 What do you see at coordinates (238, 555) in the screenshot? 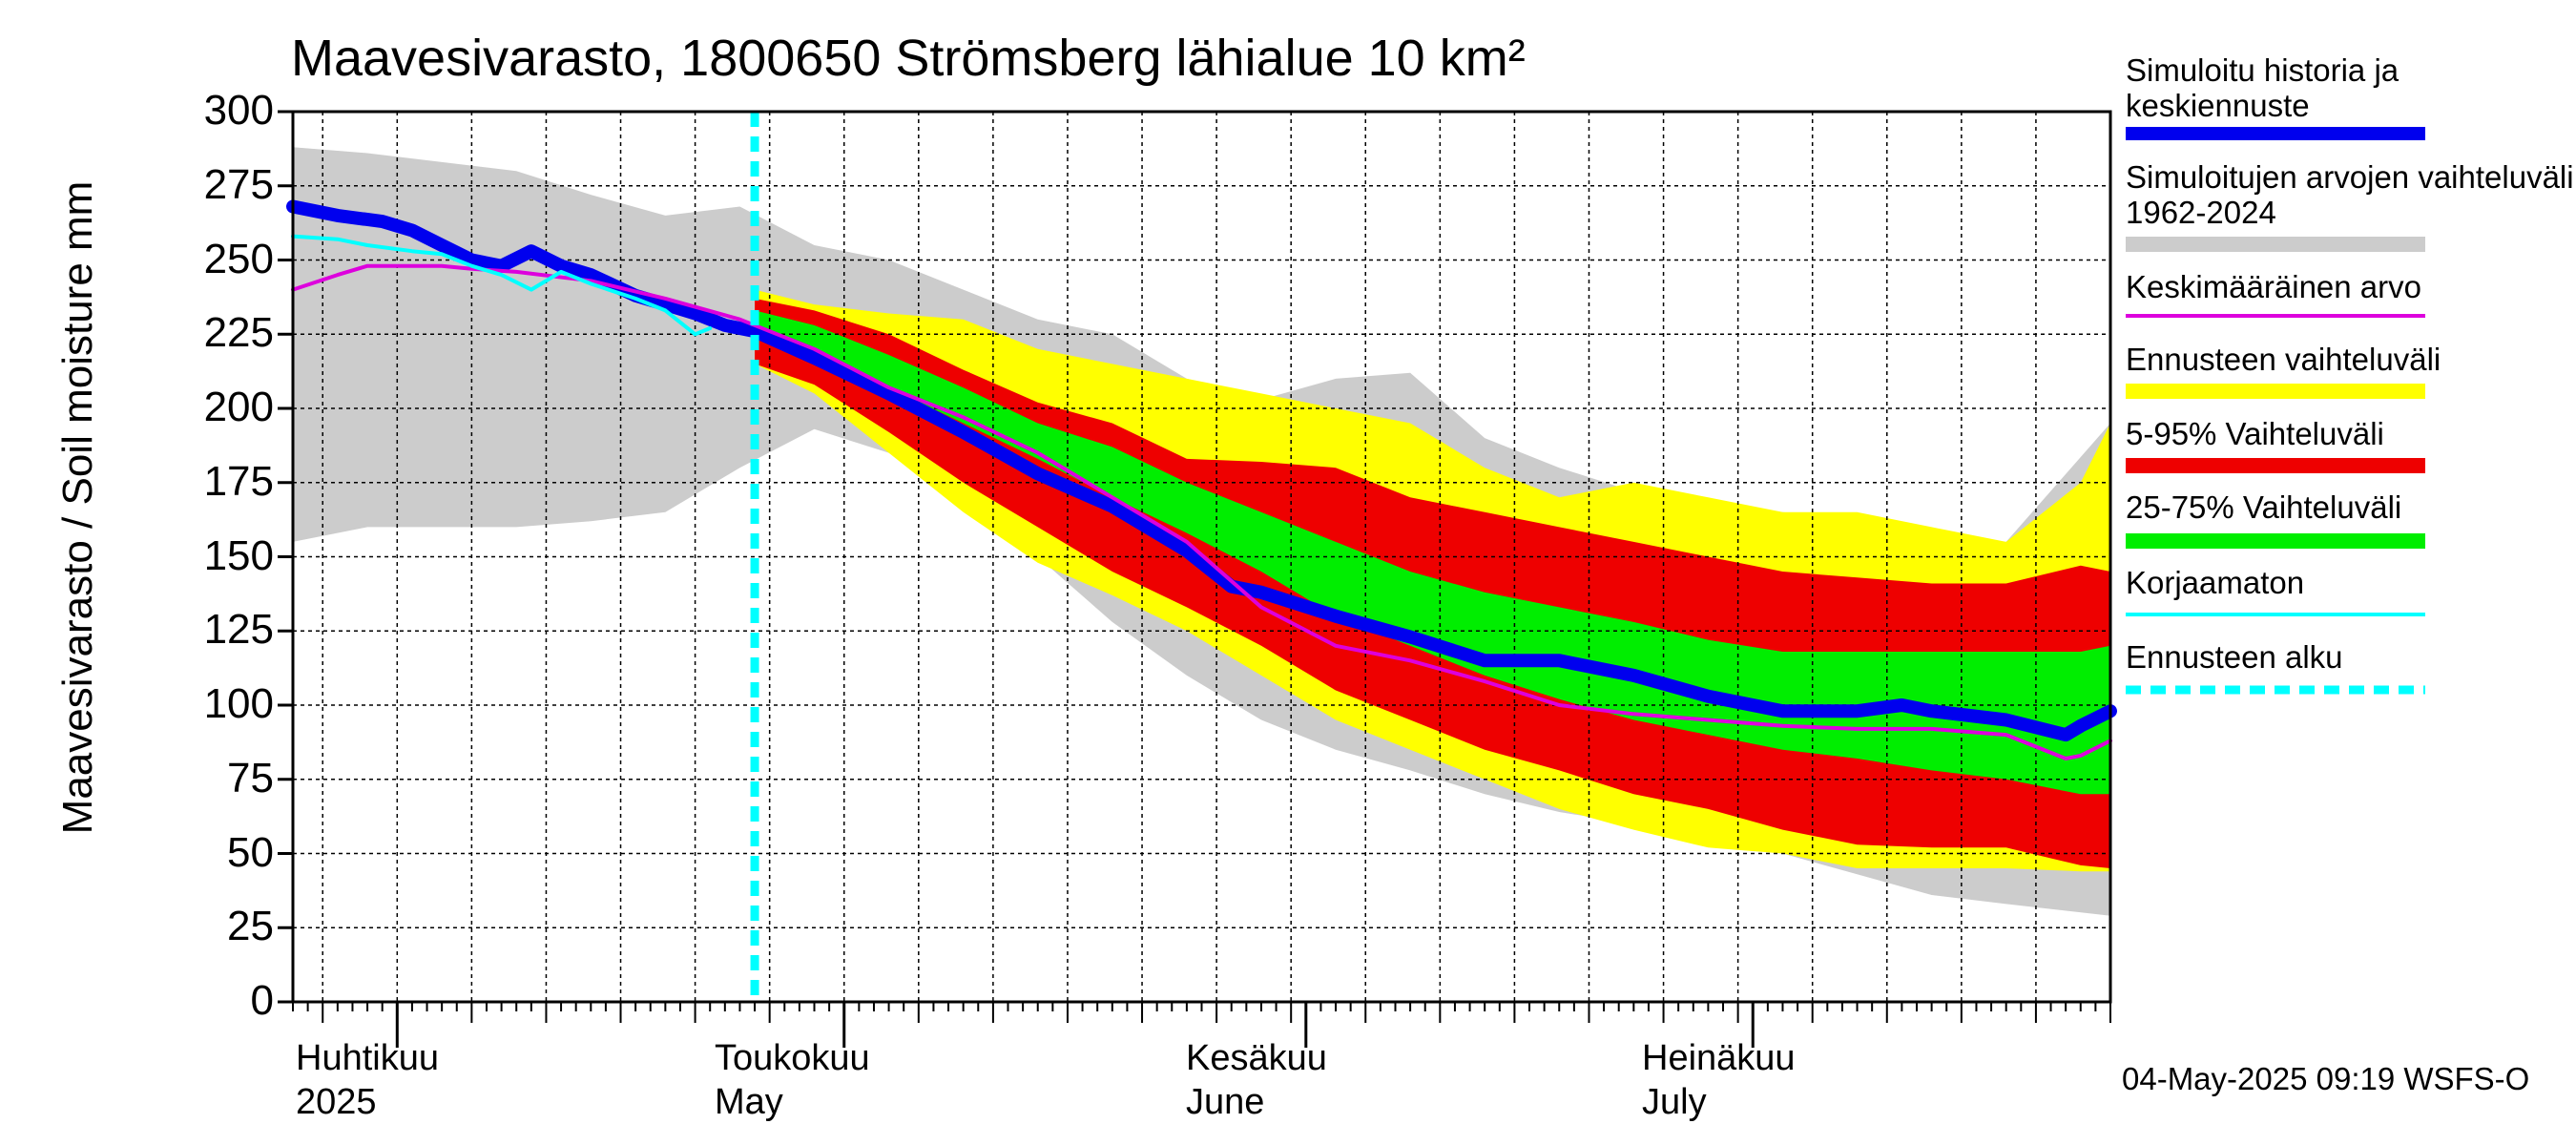
I see `y-tick-label-150: 150` at bounding box center [238, 555].